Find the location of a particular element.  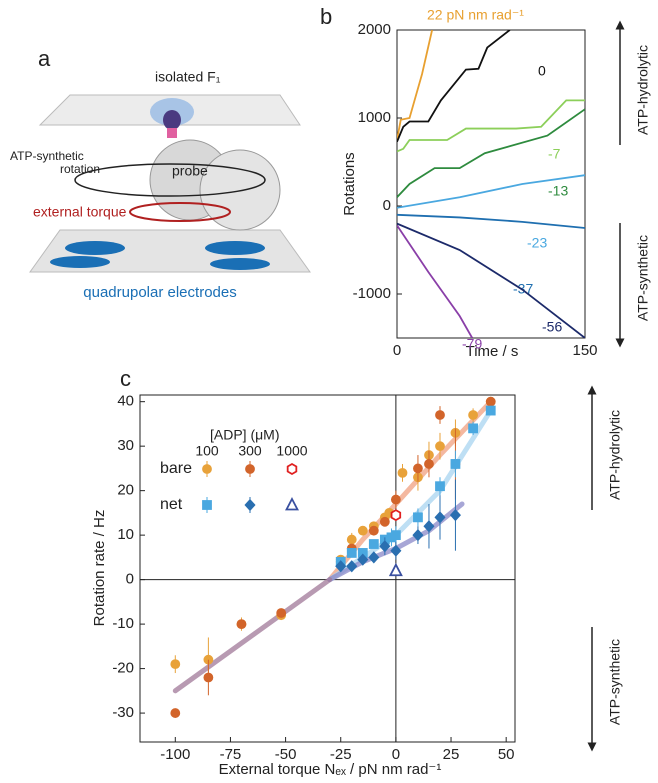

x-axis-label: Time / s is located at coordinates (492, 351).